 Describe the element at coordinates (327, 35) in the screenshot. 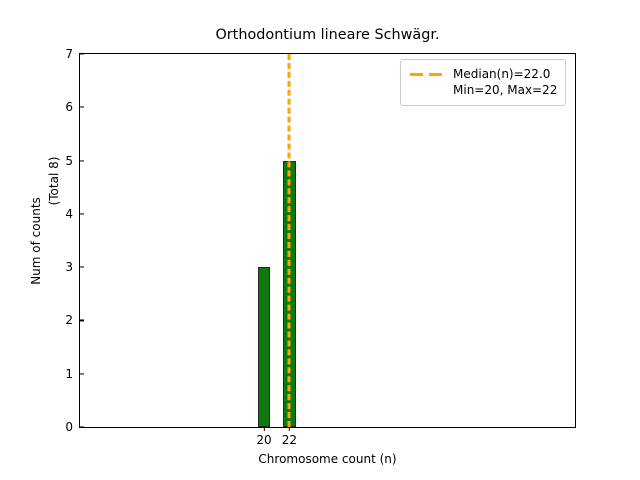

I see `chart-title: Orthodontium lineare Schwägr.` at that location.